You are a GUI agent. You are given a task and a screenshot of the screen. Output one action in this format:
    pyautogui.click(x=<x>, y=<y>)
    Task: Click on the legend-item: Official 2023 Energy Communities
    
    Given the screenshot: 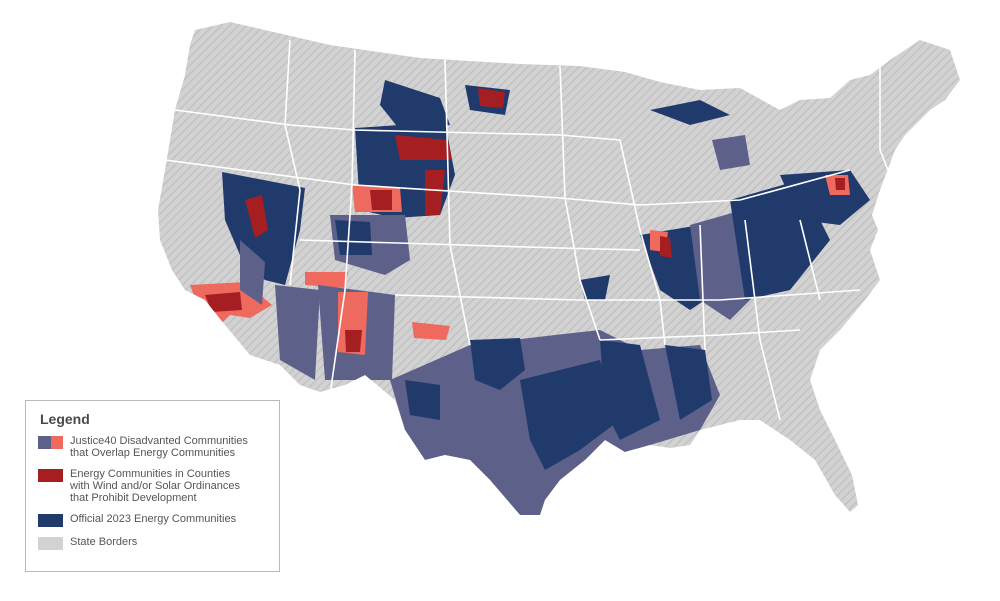 What is the action you would take?
    pyautogui.click(x=152, y=520)
    